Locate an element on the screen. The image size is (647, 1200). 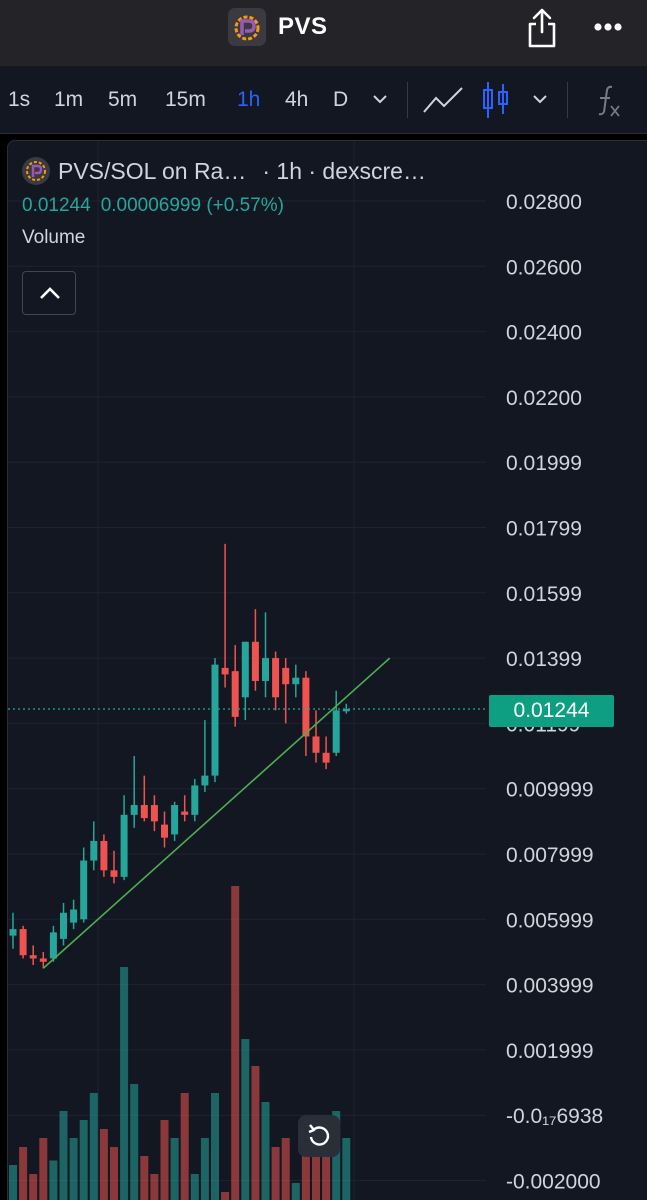
price-axis-label: 0.009999 is located at coordinates (550, 790).